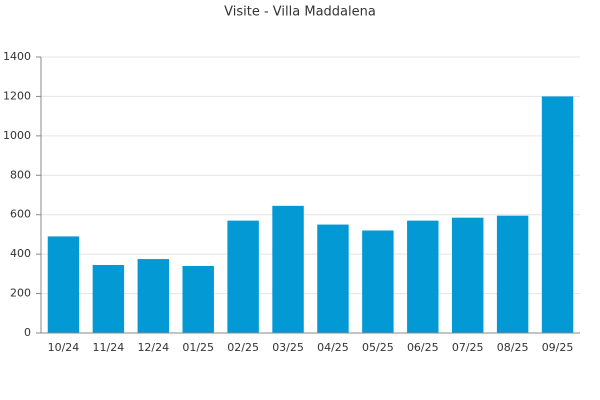 This screenshot has height=400, width=600. Describe the element at coordinates (333, 347) in the screenshot. I see `x-tick-label: 04/25` at that location.